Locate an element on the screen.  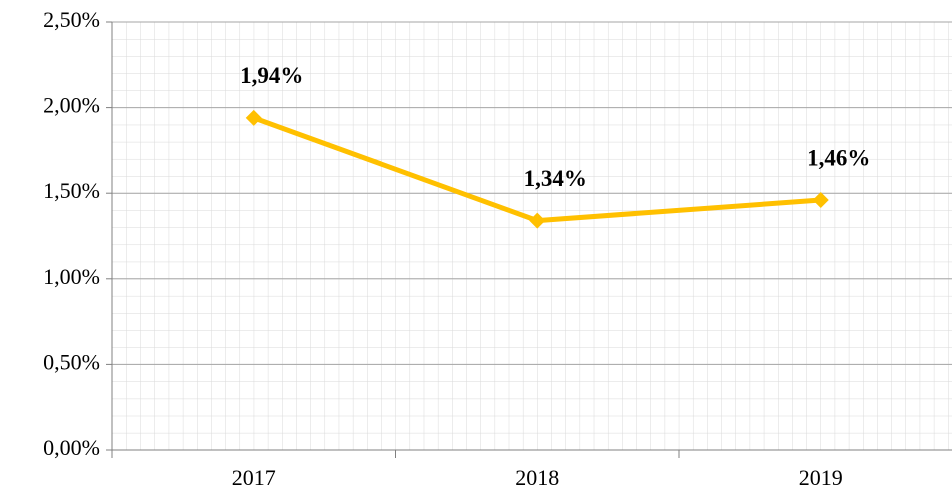
y-tick-label: 0,00% is located at coordinates (71, 447).